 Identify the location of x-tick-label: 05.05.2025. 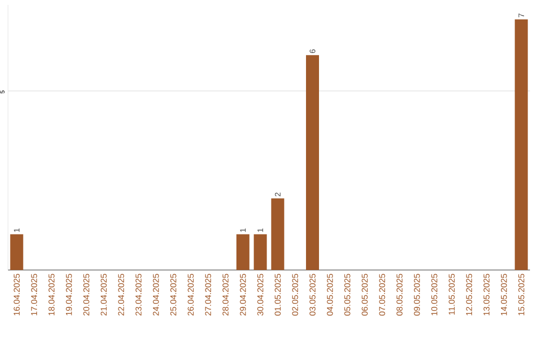
(347, 295).